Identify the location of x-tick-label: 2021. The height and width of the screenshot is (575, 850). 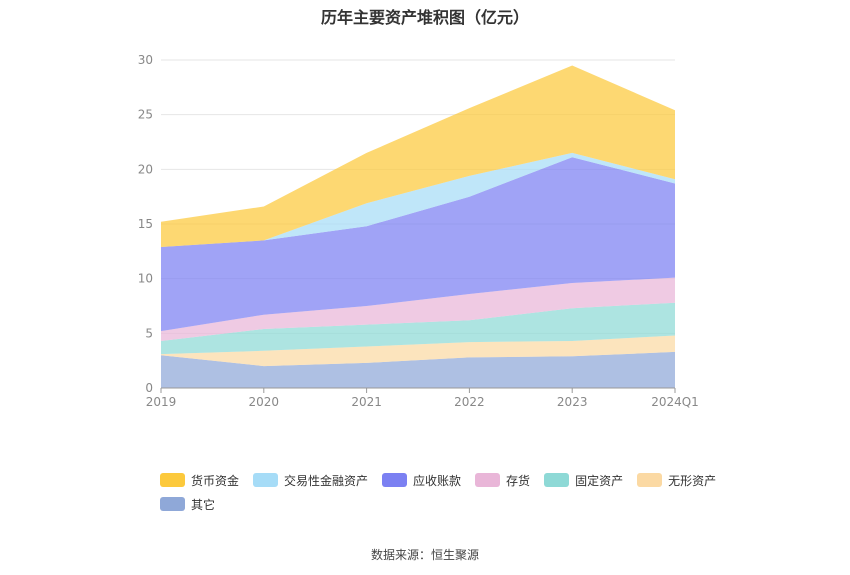
(366, 402).